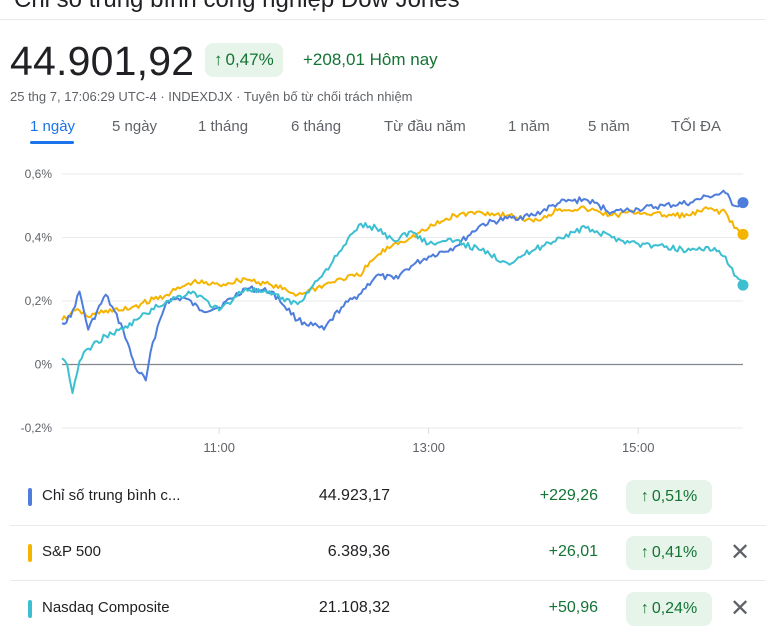 The height and width of the screenshot is (636, 766). I want to click on row-value: 44.923,17, so click(354, 495).